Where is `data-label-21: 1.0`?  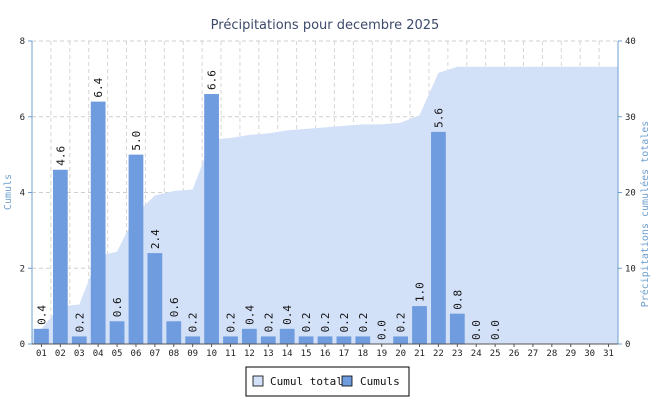 data-label-21: 1.0 is located at coordinates (420, 292).